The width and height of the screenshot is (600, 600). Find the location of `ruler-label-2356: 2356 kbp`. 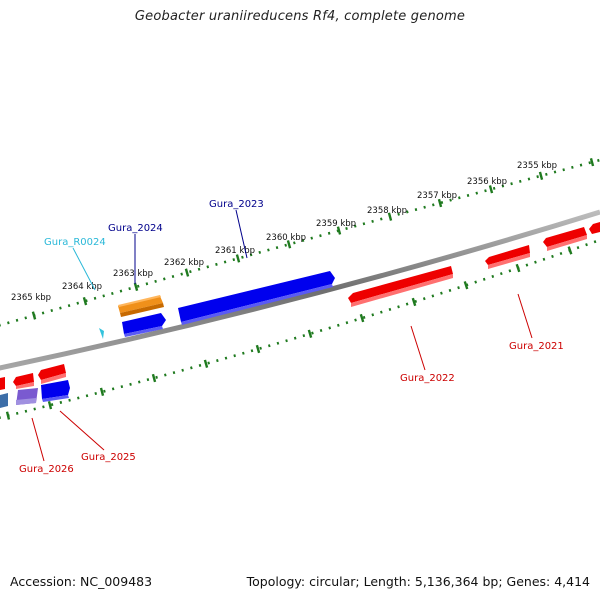

ruler-label-2356: 2356 kbp is located at coordinates (487, 182).